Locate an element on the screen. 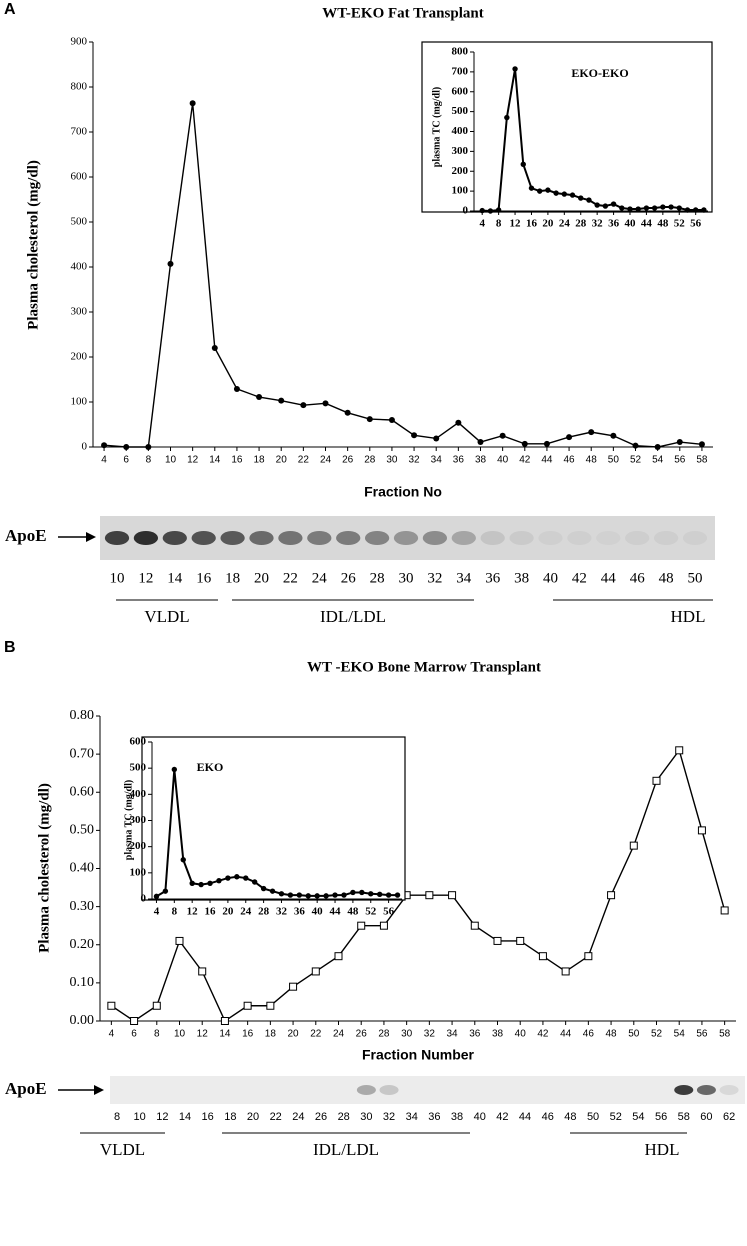  y-tick-label: 200 is located at coordinates (138, 846).